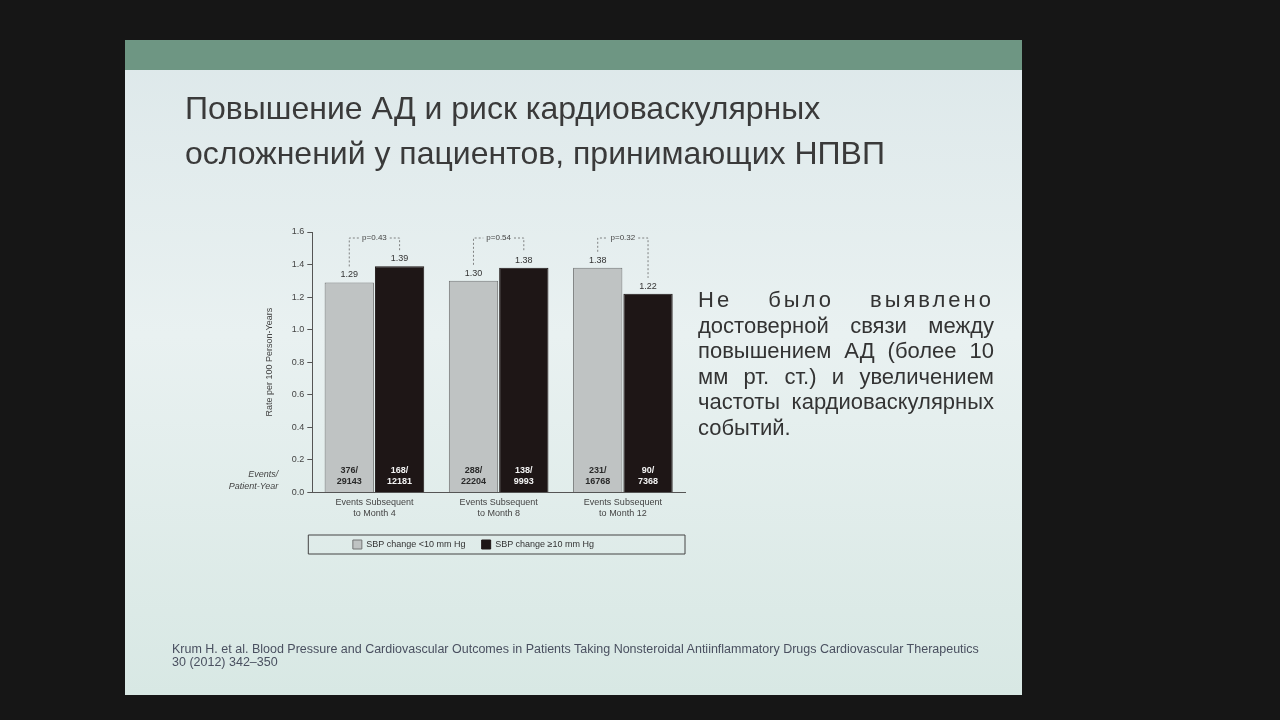  Describe the element at coordinates (298, 426) in the screenshot. I see `y-tick-label: 0.4` at that location.